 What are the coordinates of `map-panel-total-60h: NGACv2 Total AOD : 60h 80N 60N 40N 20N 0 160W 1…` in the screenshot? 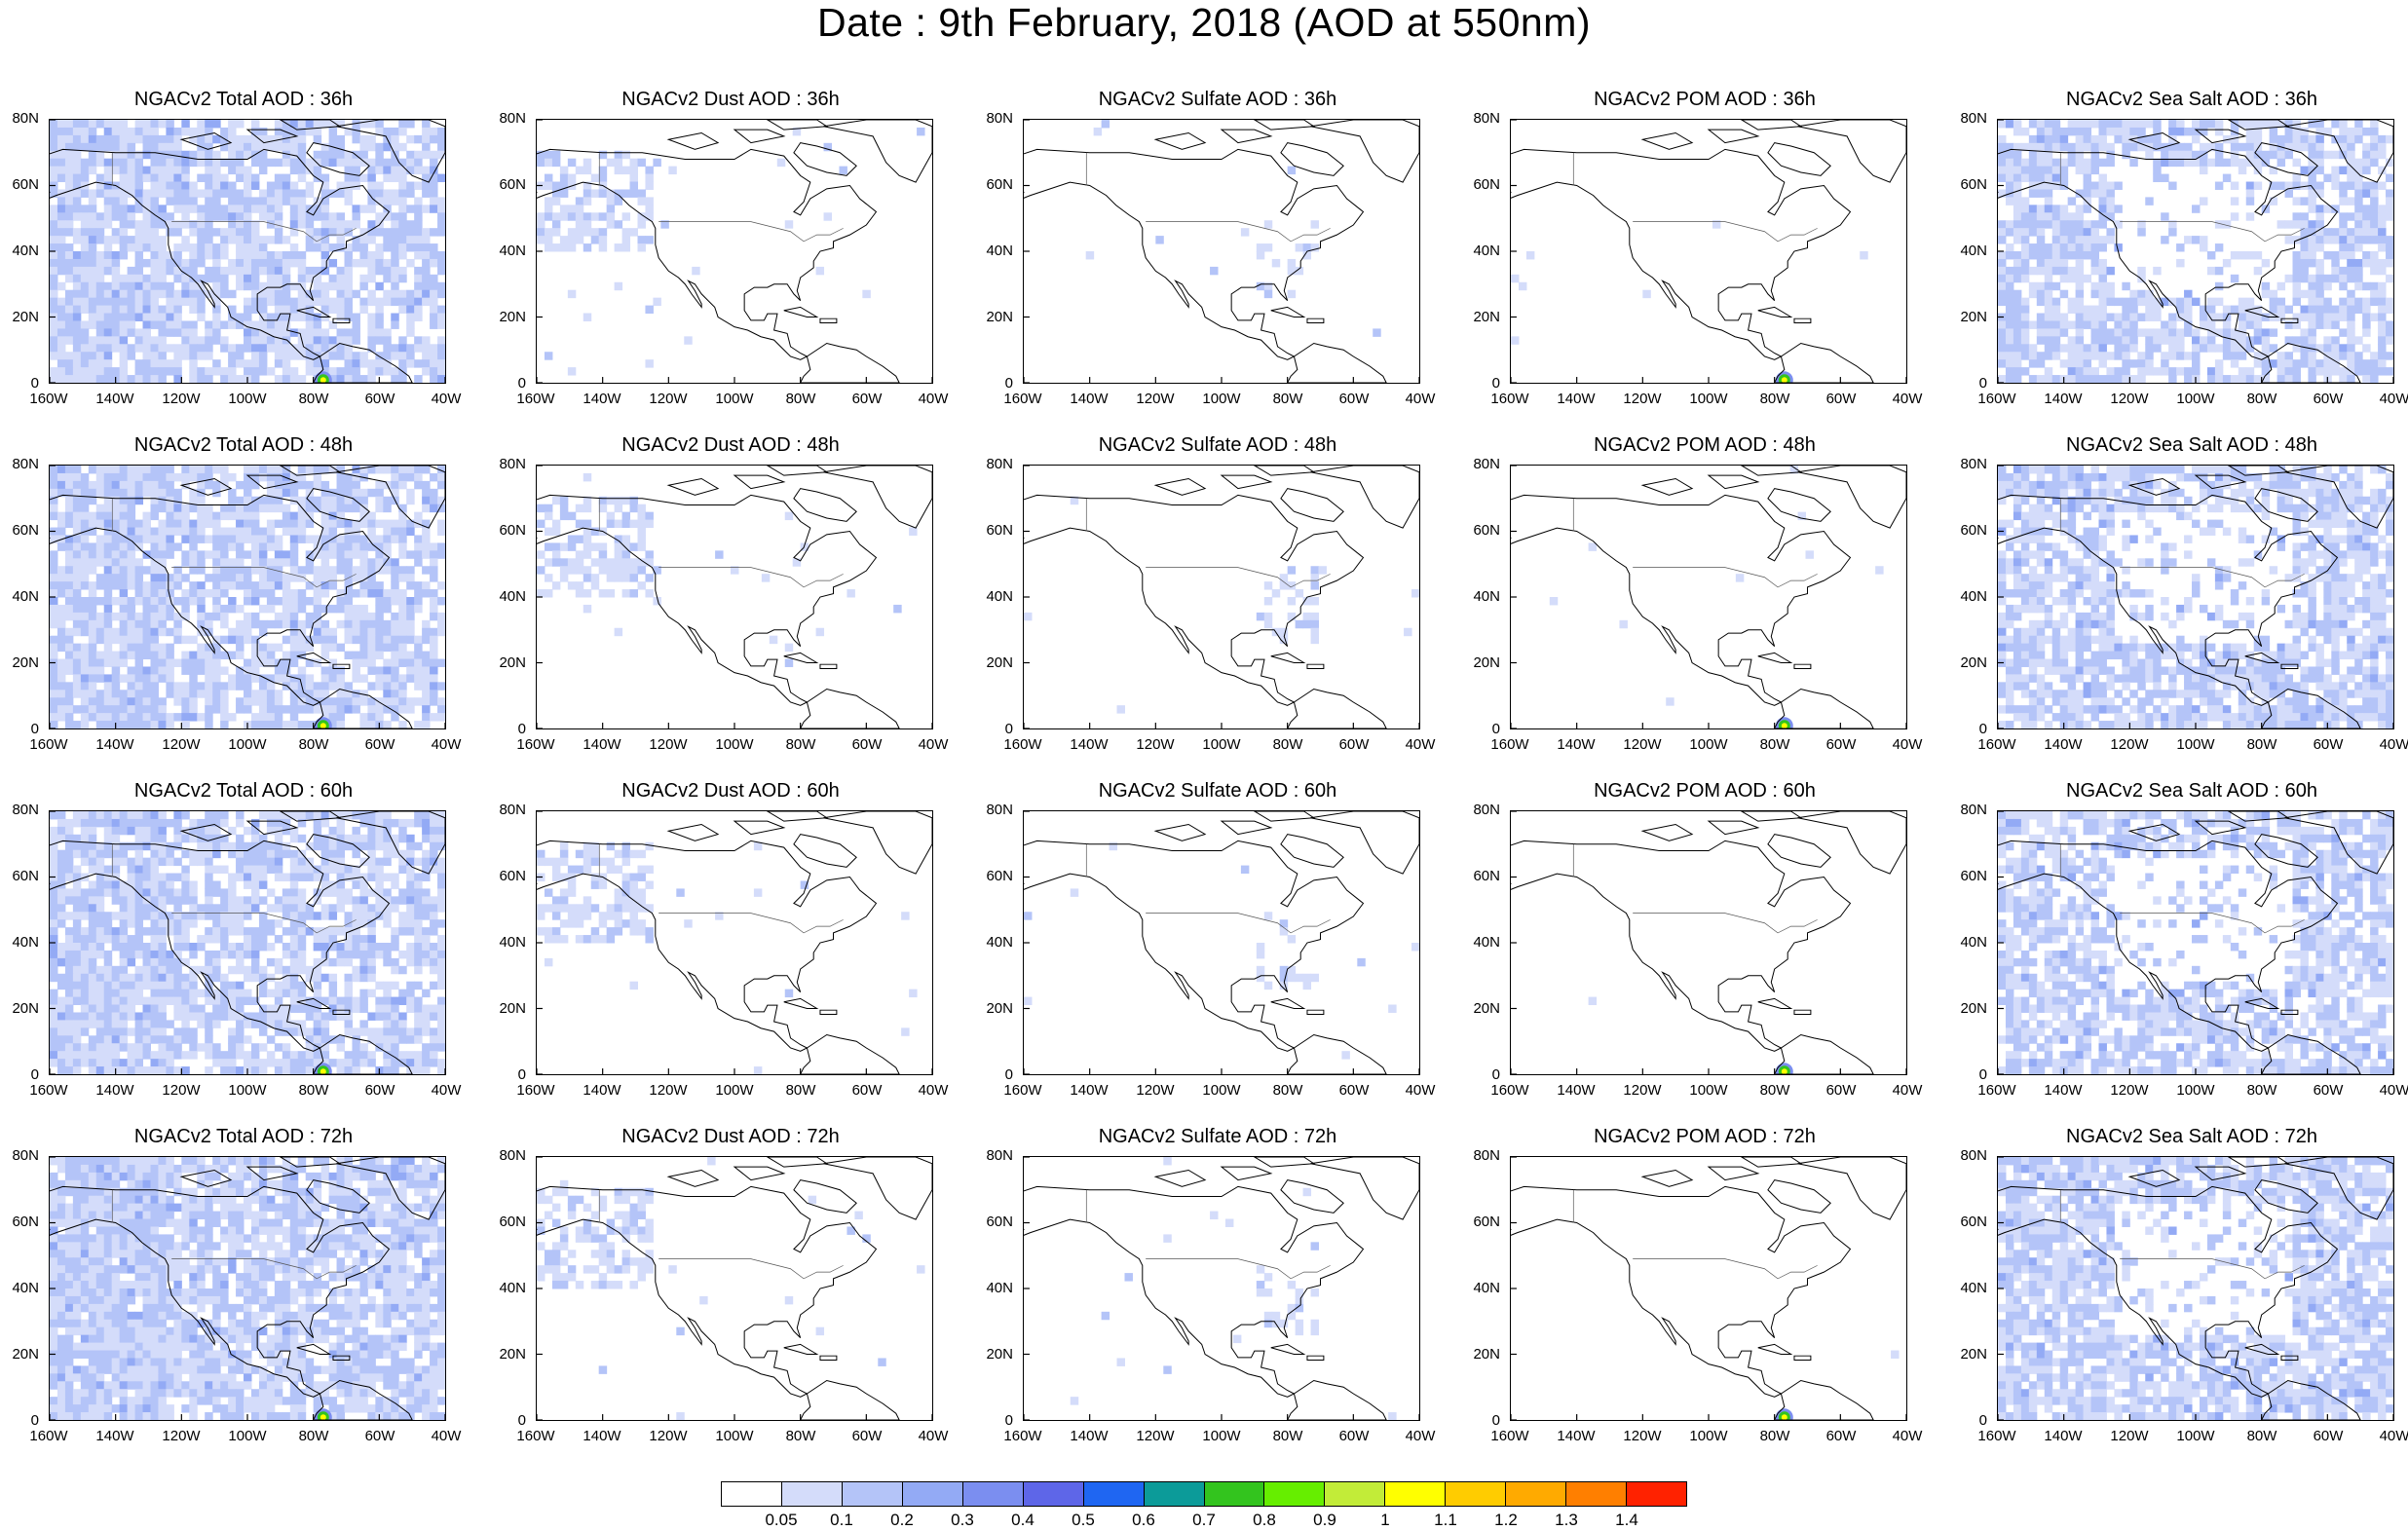 It's located at (243, 944).